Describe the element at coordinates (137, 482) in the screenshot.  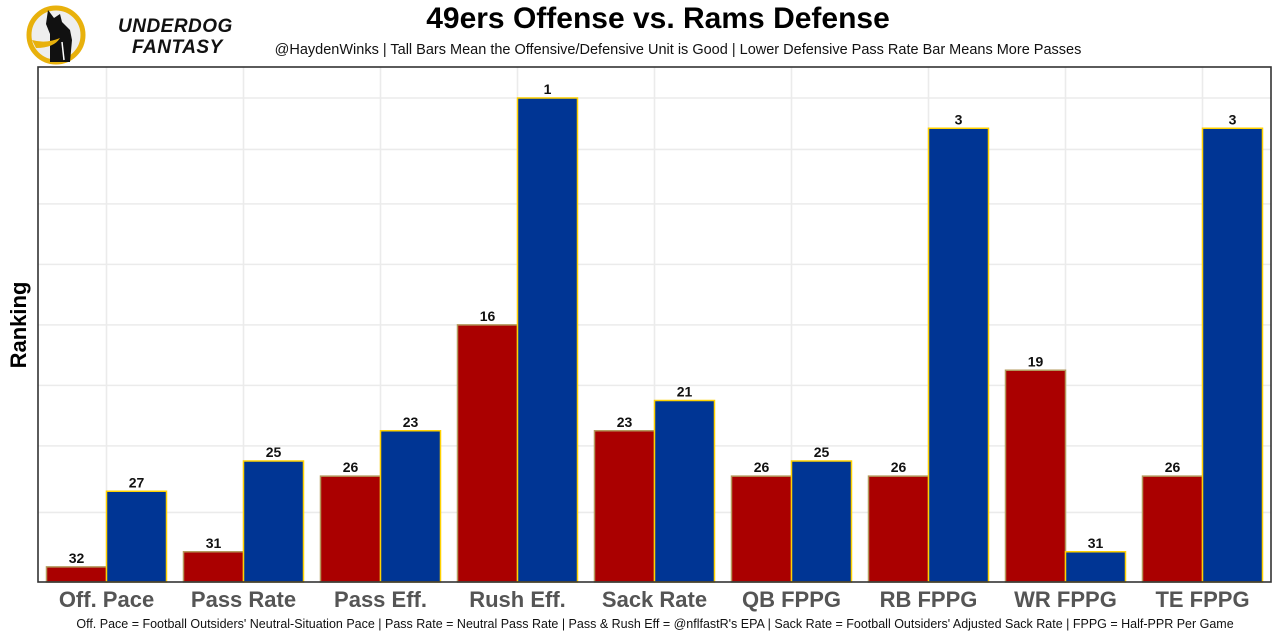
I see `data-label: 27` at that location.